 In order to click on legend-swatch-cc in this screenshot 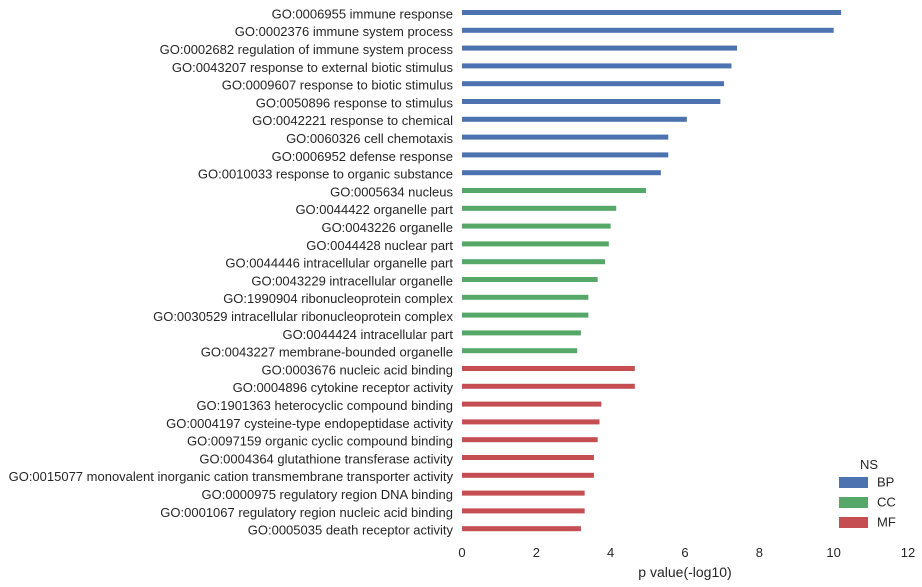, I will do `click(853, 502)`.